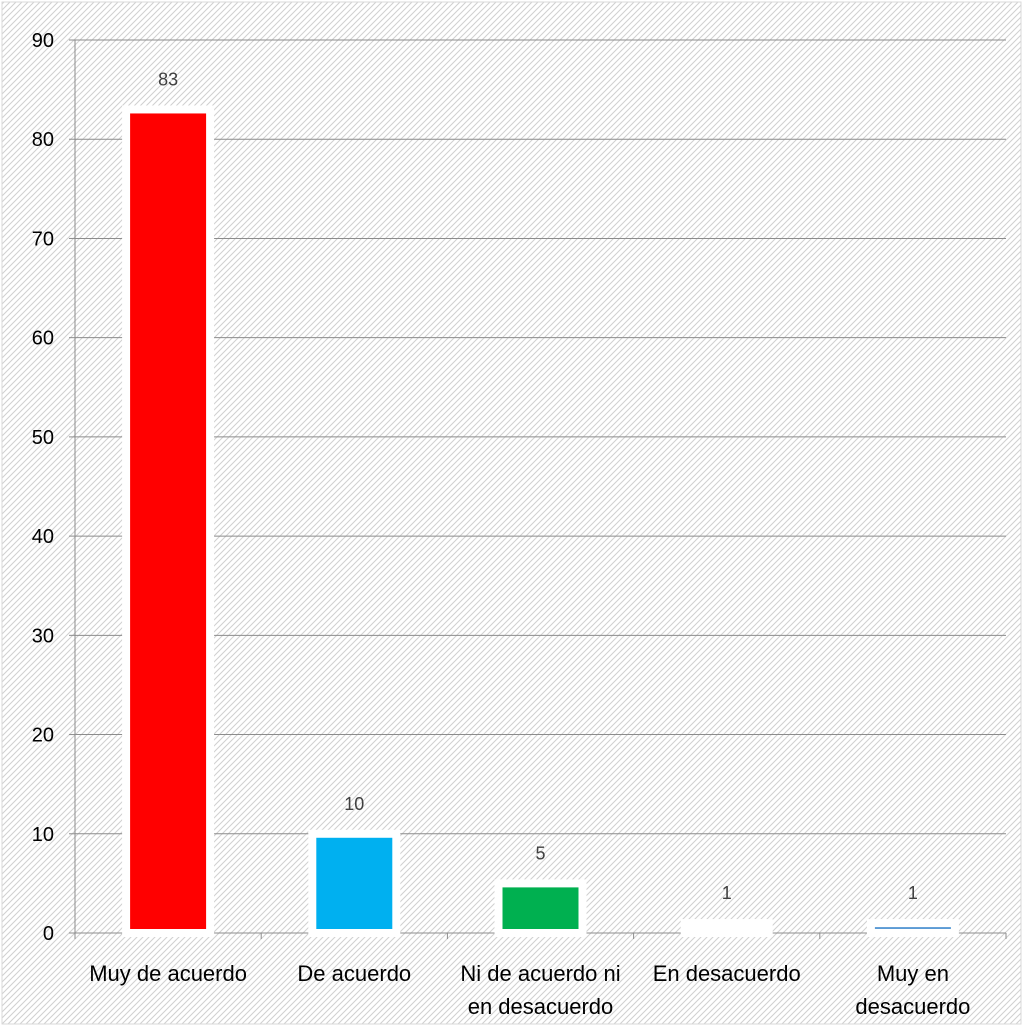  What do you see at coordinates (43, 736) in the screenshot?
I see `y-tick-label: 20` at bounding box center [43, 736].